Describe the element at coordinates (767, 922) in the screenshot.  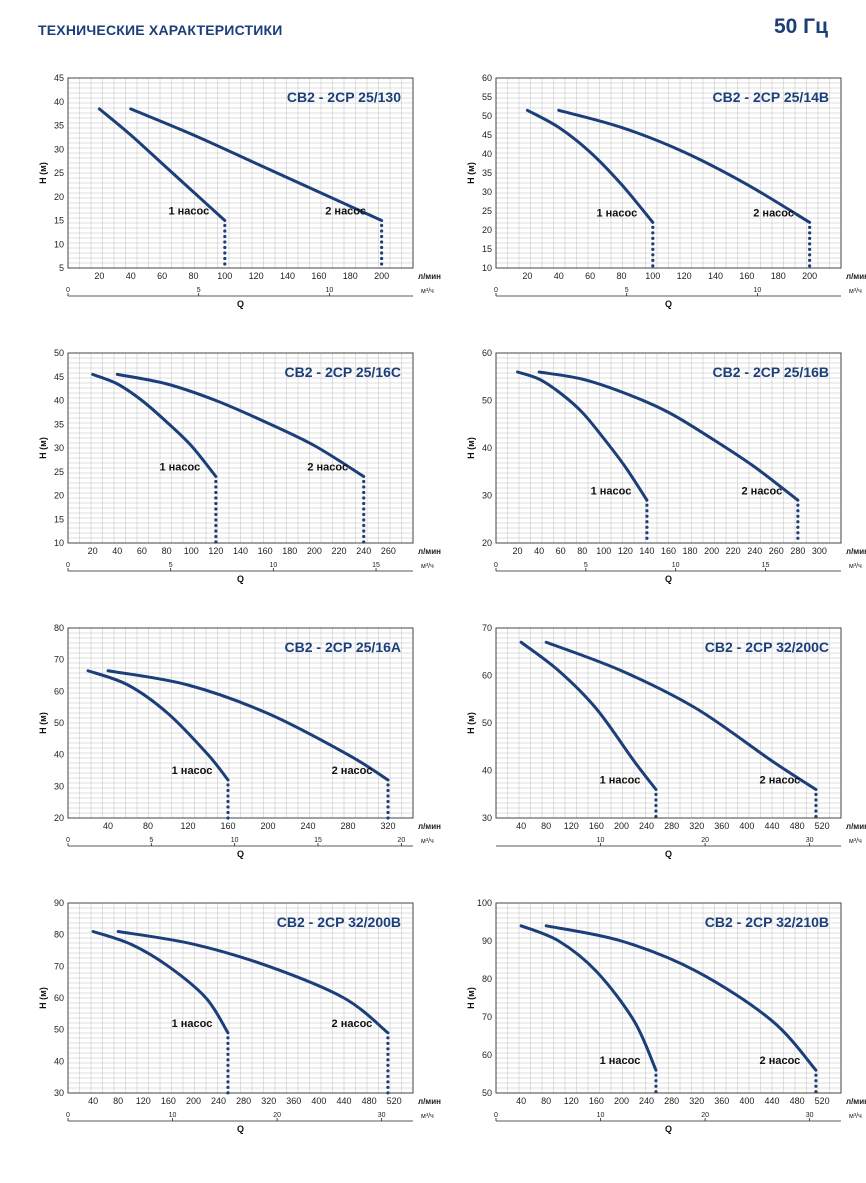
I see `chart-title: CB2 - 2CP 32/210B` at that location.